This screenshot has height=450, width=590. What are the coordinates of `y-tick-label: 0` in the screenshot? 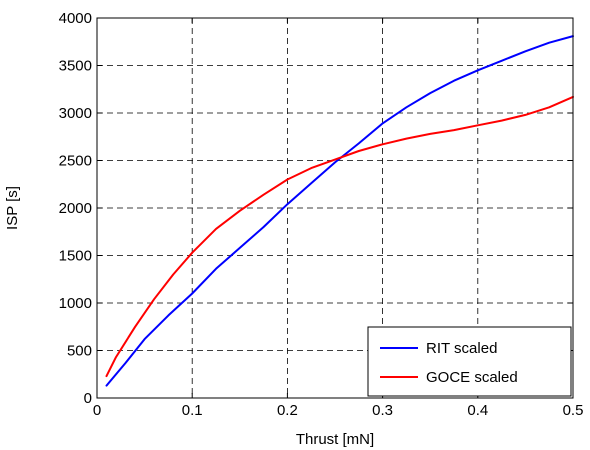 It's located at (88, 398).